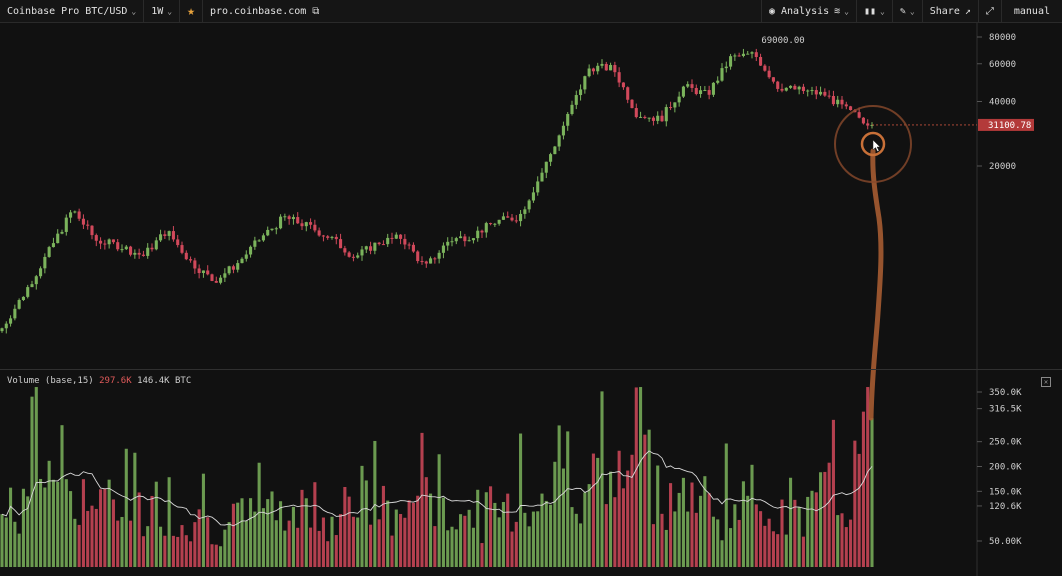  I want to click on price-tick-label: 20000, so click(1002, 167).